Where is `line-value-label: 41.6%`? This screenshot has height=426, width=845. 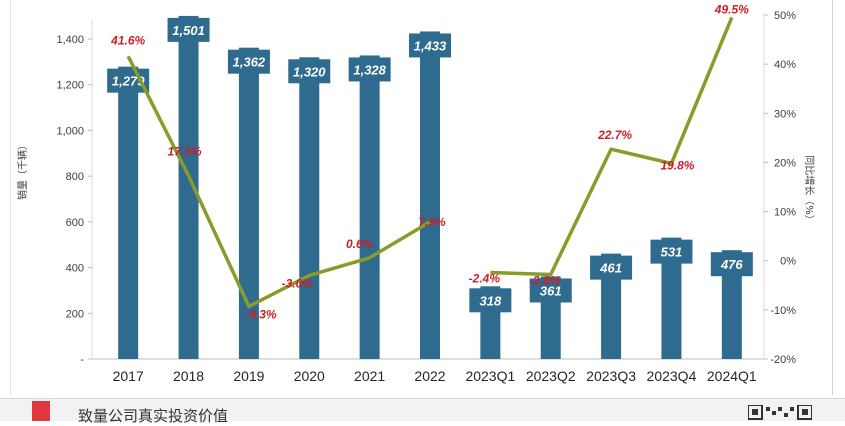
line-value-label: 41.6% is located at coordinates (127, 40).